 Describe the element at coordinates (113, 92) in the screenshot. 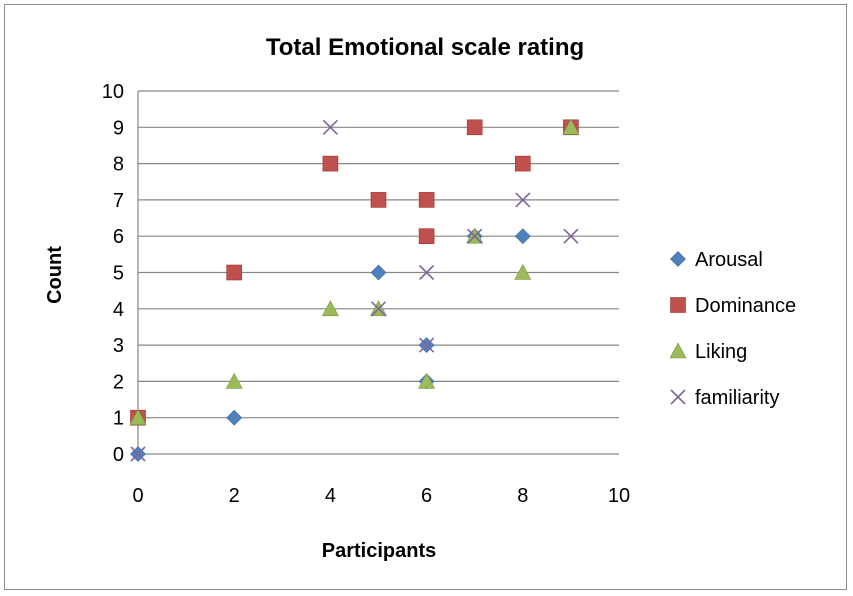

I see `y-tick-label: 10` at that location.